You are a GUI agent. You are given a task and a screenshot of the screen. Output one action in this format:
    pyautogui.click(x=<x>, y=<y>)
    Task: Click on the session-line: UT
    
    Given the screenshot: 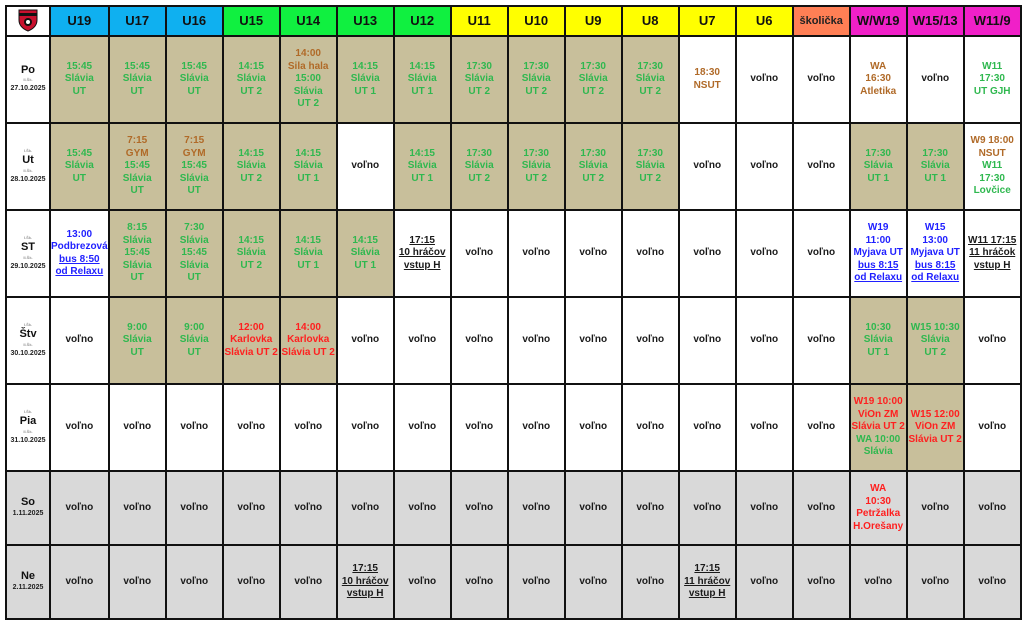 What is the action you would take?
    pyautogui.click(x=194, y=91)
    